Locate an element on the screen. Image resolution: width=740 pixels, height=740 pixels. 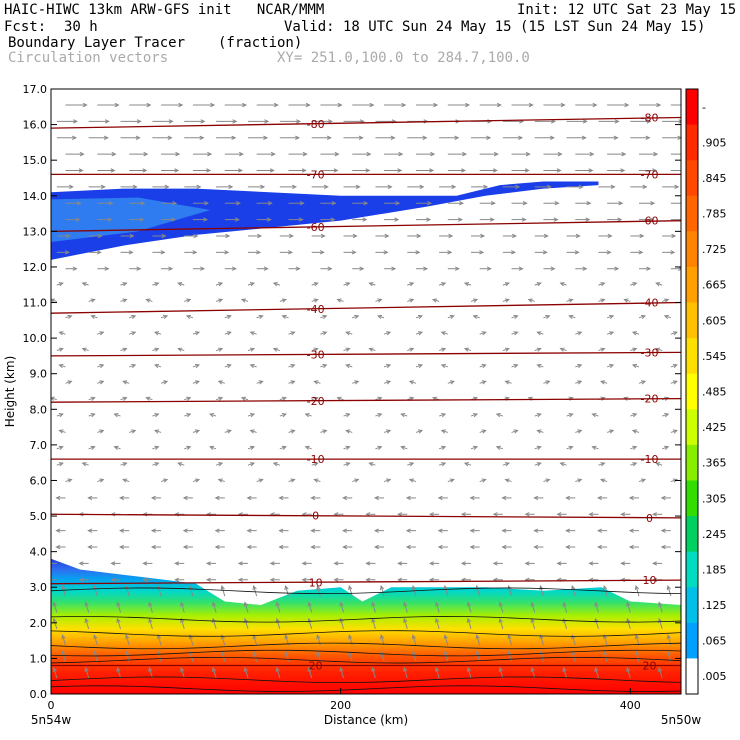
colorbar-frame is located at coordinates (692, 391).